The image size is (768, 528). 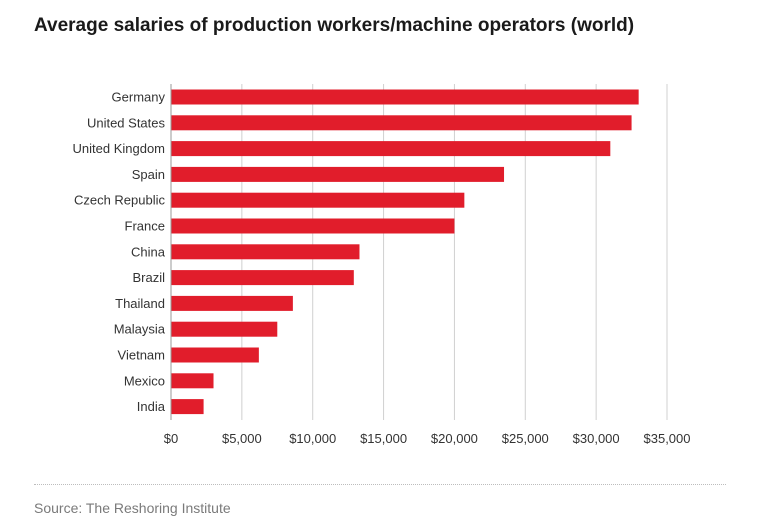 I want to click on x-tick-label: $10,000, so click(x=312, y=438).